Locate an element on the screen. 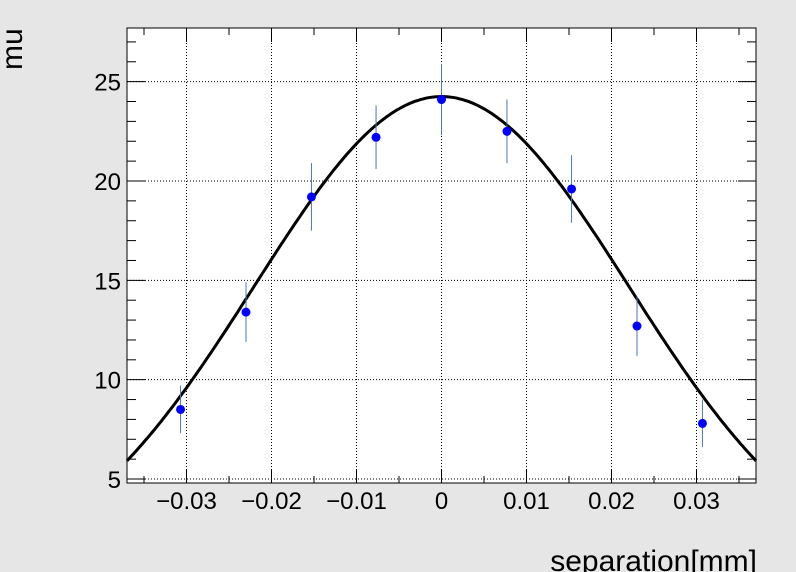 This screenshot has height=572, width=796. y-tick-label: 25 is located at coordinates (107, 83).